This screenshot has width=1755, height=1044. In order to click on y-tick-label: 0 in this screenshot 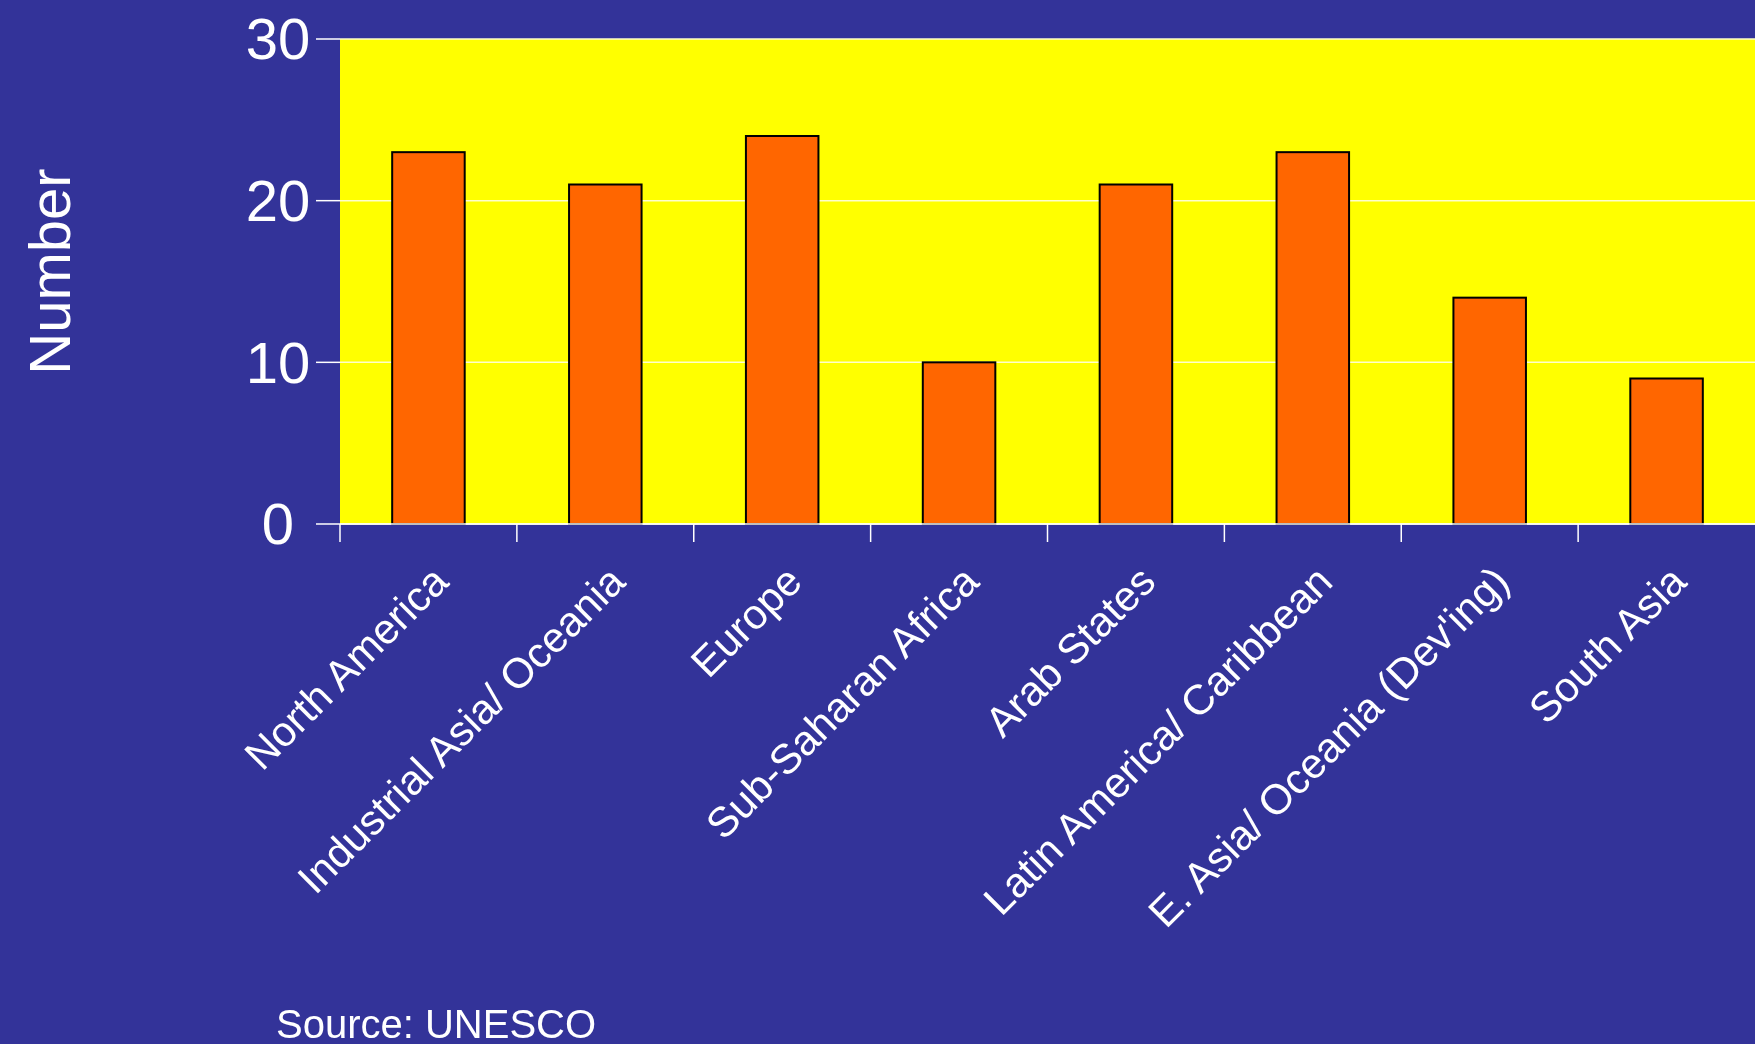, I will do `click(278, 524)`.